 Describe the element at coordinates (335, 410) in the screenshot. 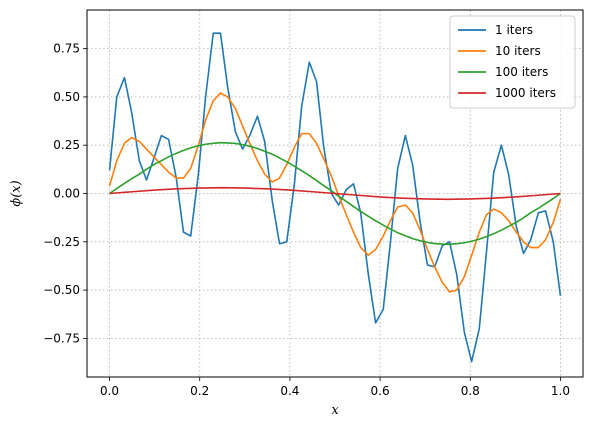

I see `x-axis-label: x` at that location.